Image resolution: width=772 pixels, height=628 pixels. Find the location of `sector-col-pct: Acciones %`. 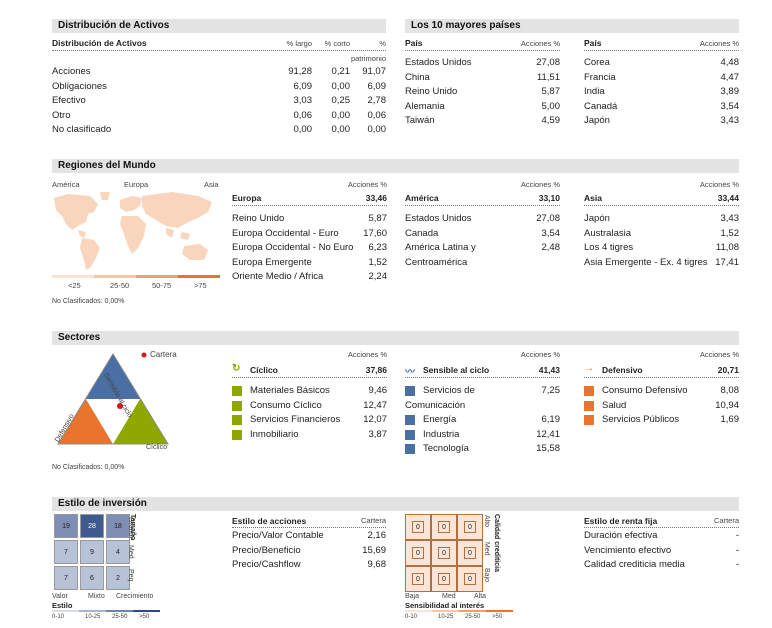

sector-col-pct: Acciones % is located at coordinates (719, 354).